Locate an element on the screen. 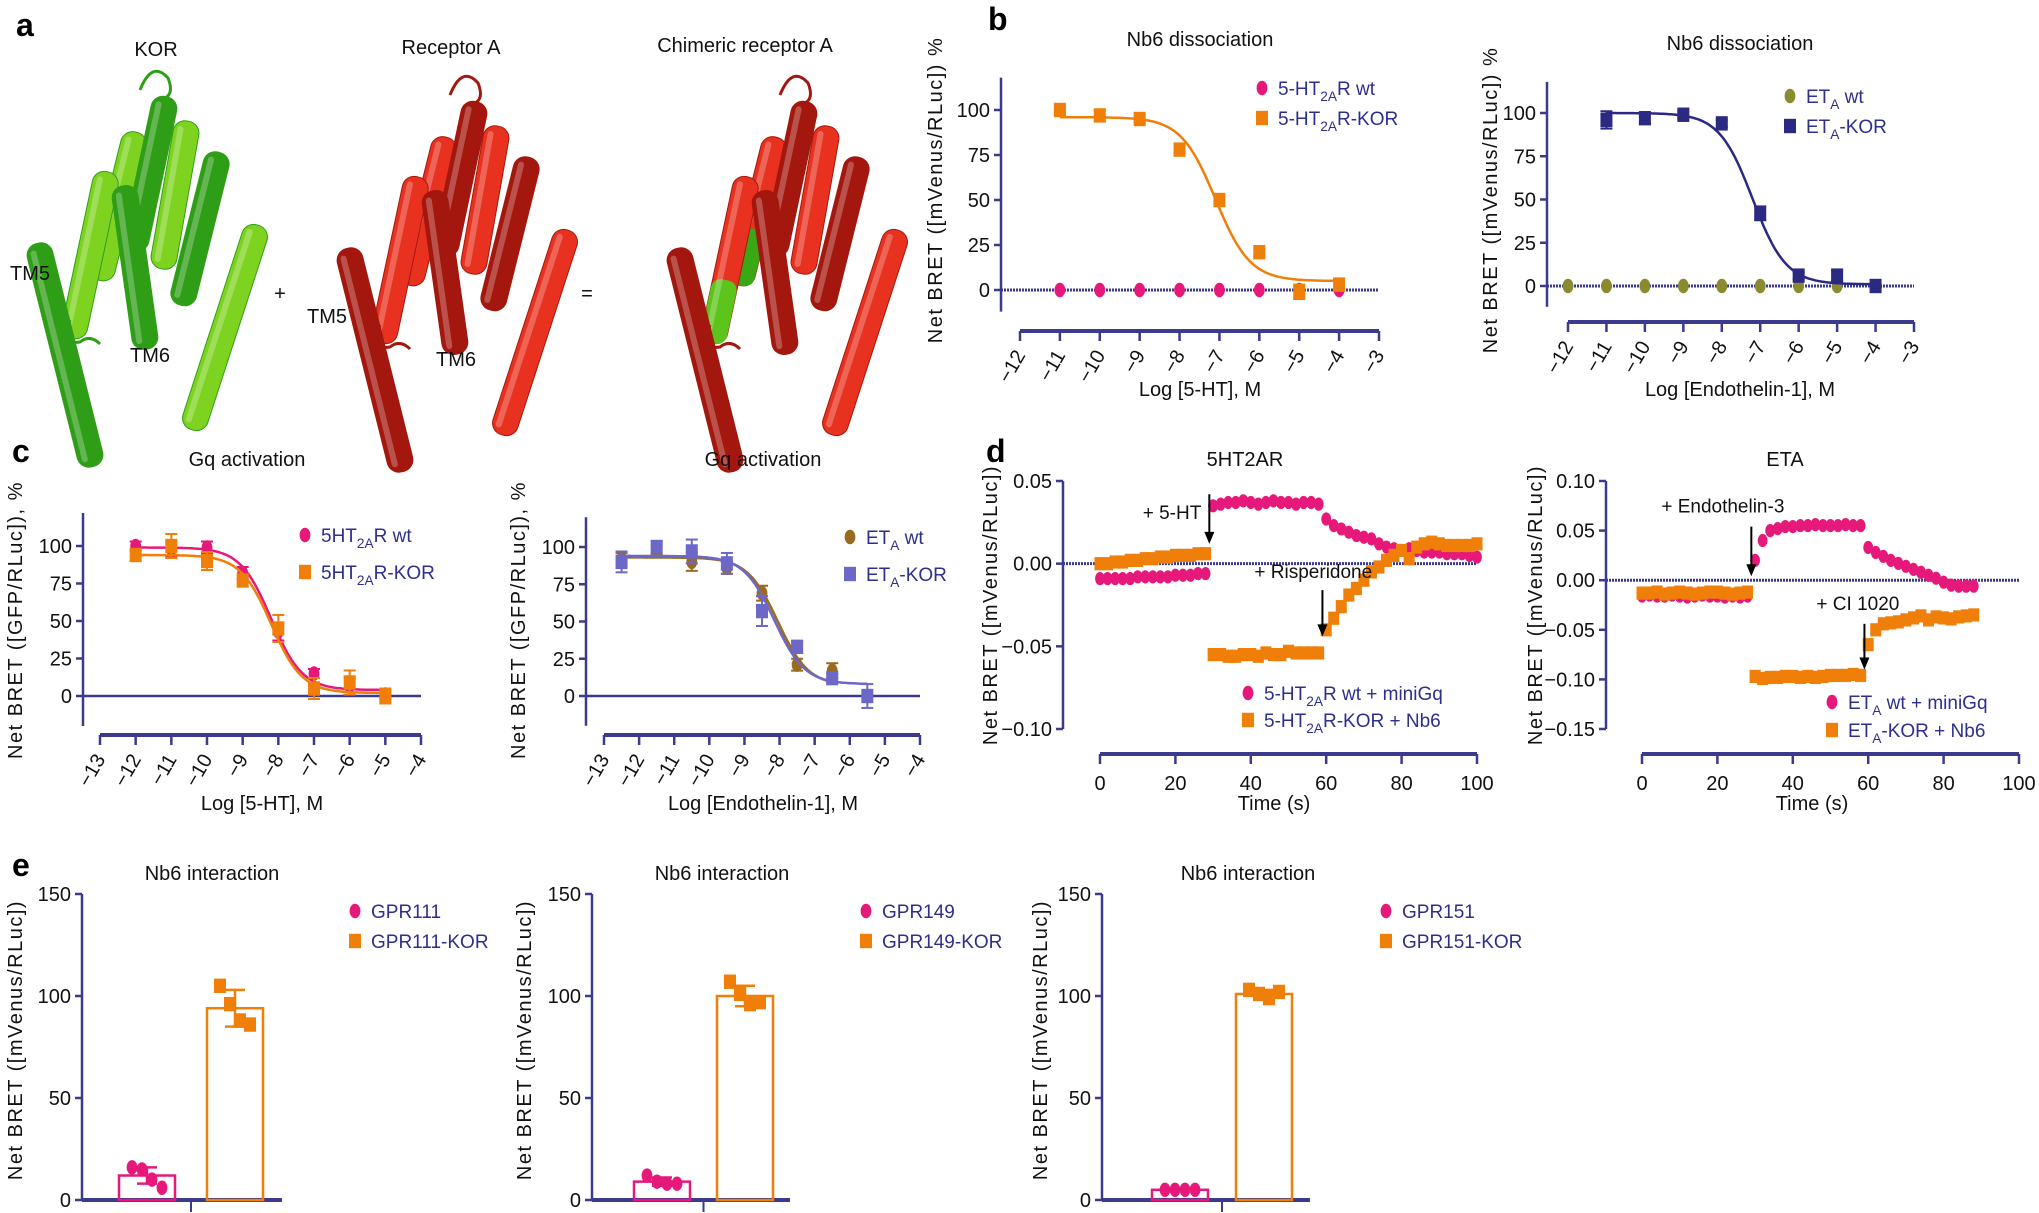 Image resolution: width=2039 pixels, height=1213 pixels. loop is located at coordinates (795, 90).